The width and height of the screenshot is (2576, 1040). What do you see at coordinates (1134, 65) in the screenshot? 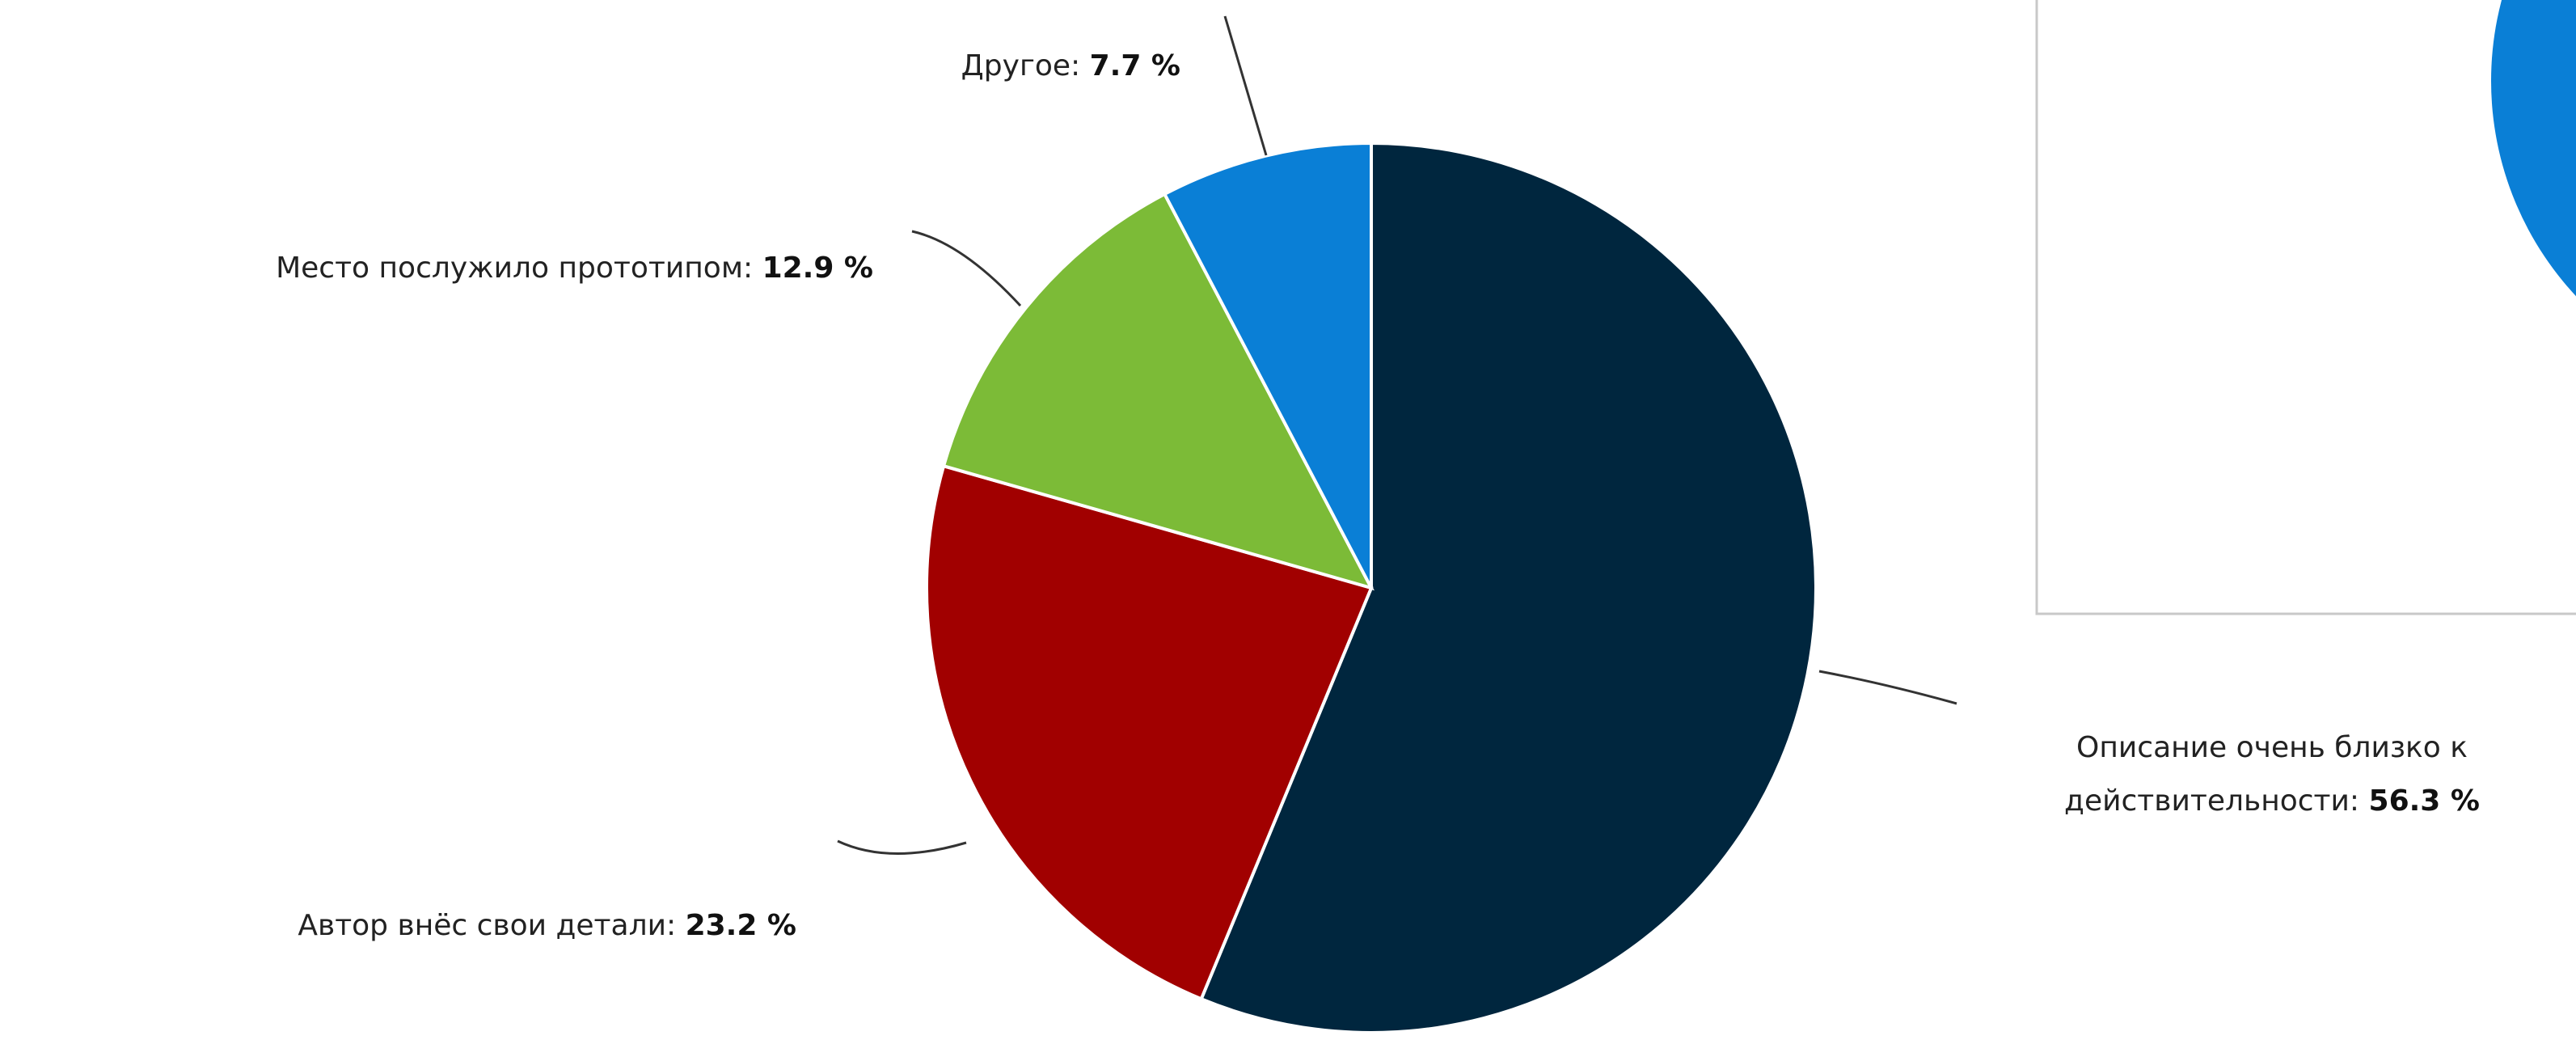
I see `value-label: 7.7 %` at bounding box center [1134, 65].